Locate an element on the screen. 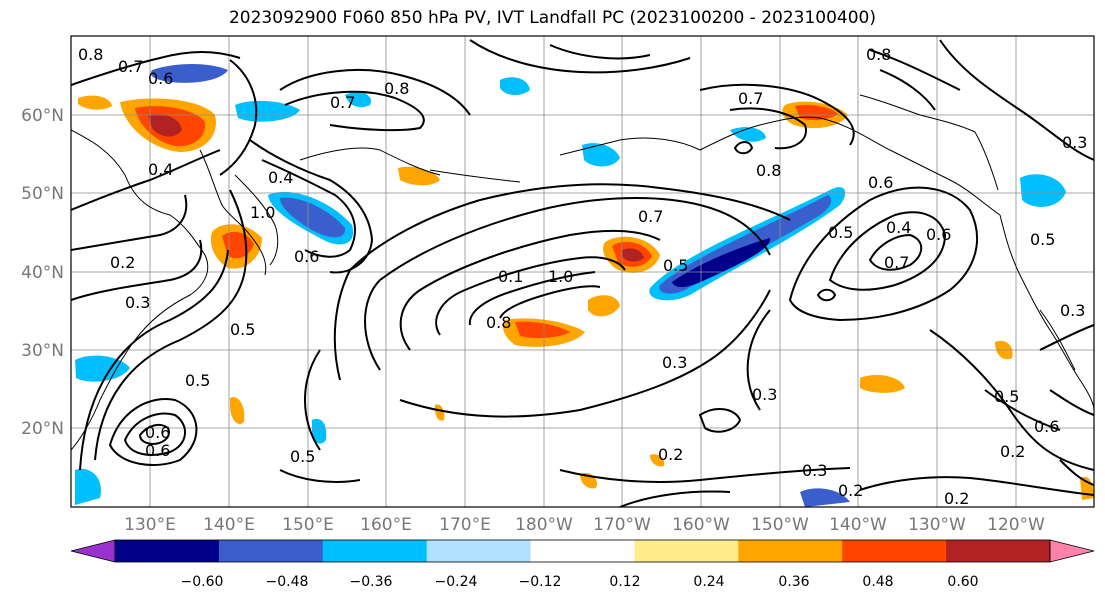 The height and width of the screenshot is (601, 1105). lon-label: 140°W is located at coordinates (858, 525).